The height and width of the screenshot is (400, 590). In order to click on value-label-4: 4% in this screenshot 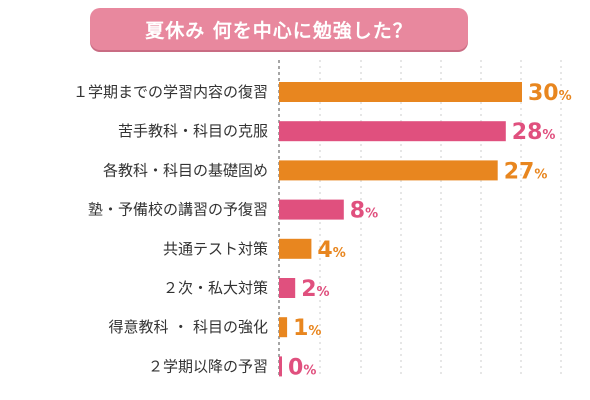, I will do `click(331, 250)`.